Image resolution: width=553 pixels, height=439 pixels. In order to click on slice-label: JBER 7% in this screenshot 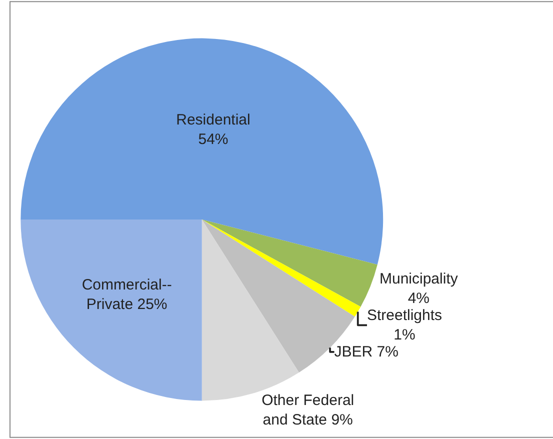, I will do `click(366, 351)`.